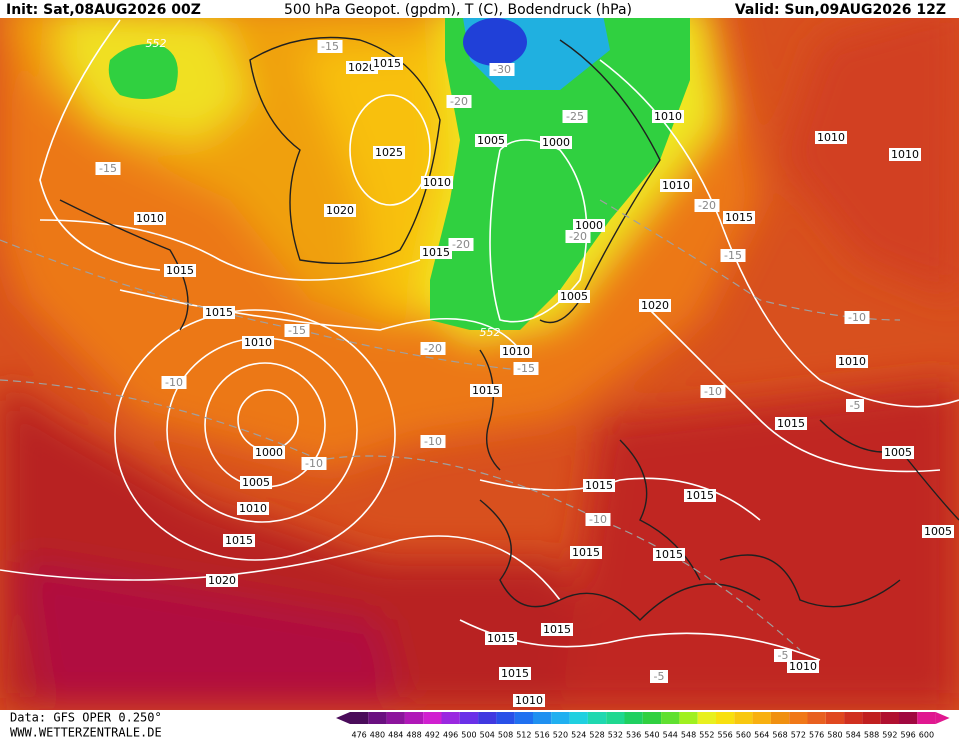  What do you see at coordinates (651, 735) in the screenshot?
I see `colorbar-label: 540` at bounding box center [651, 735].